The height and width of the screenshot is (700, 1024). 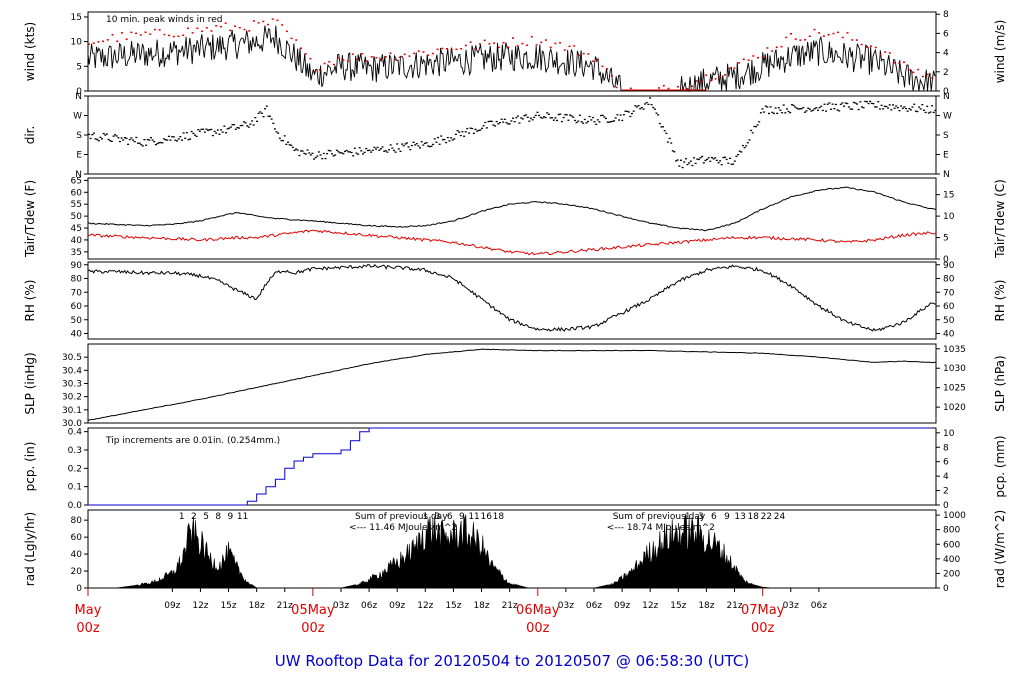 I want to click on wind-annotation: 10 min. peak winds in red, so click(x=164, y=20).